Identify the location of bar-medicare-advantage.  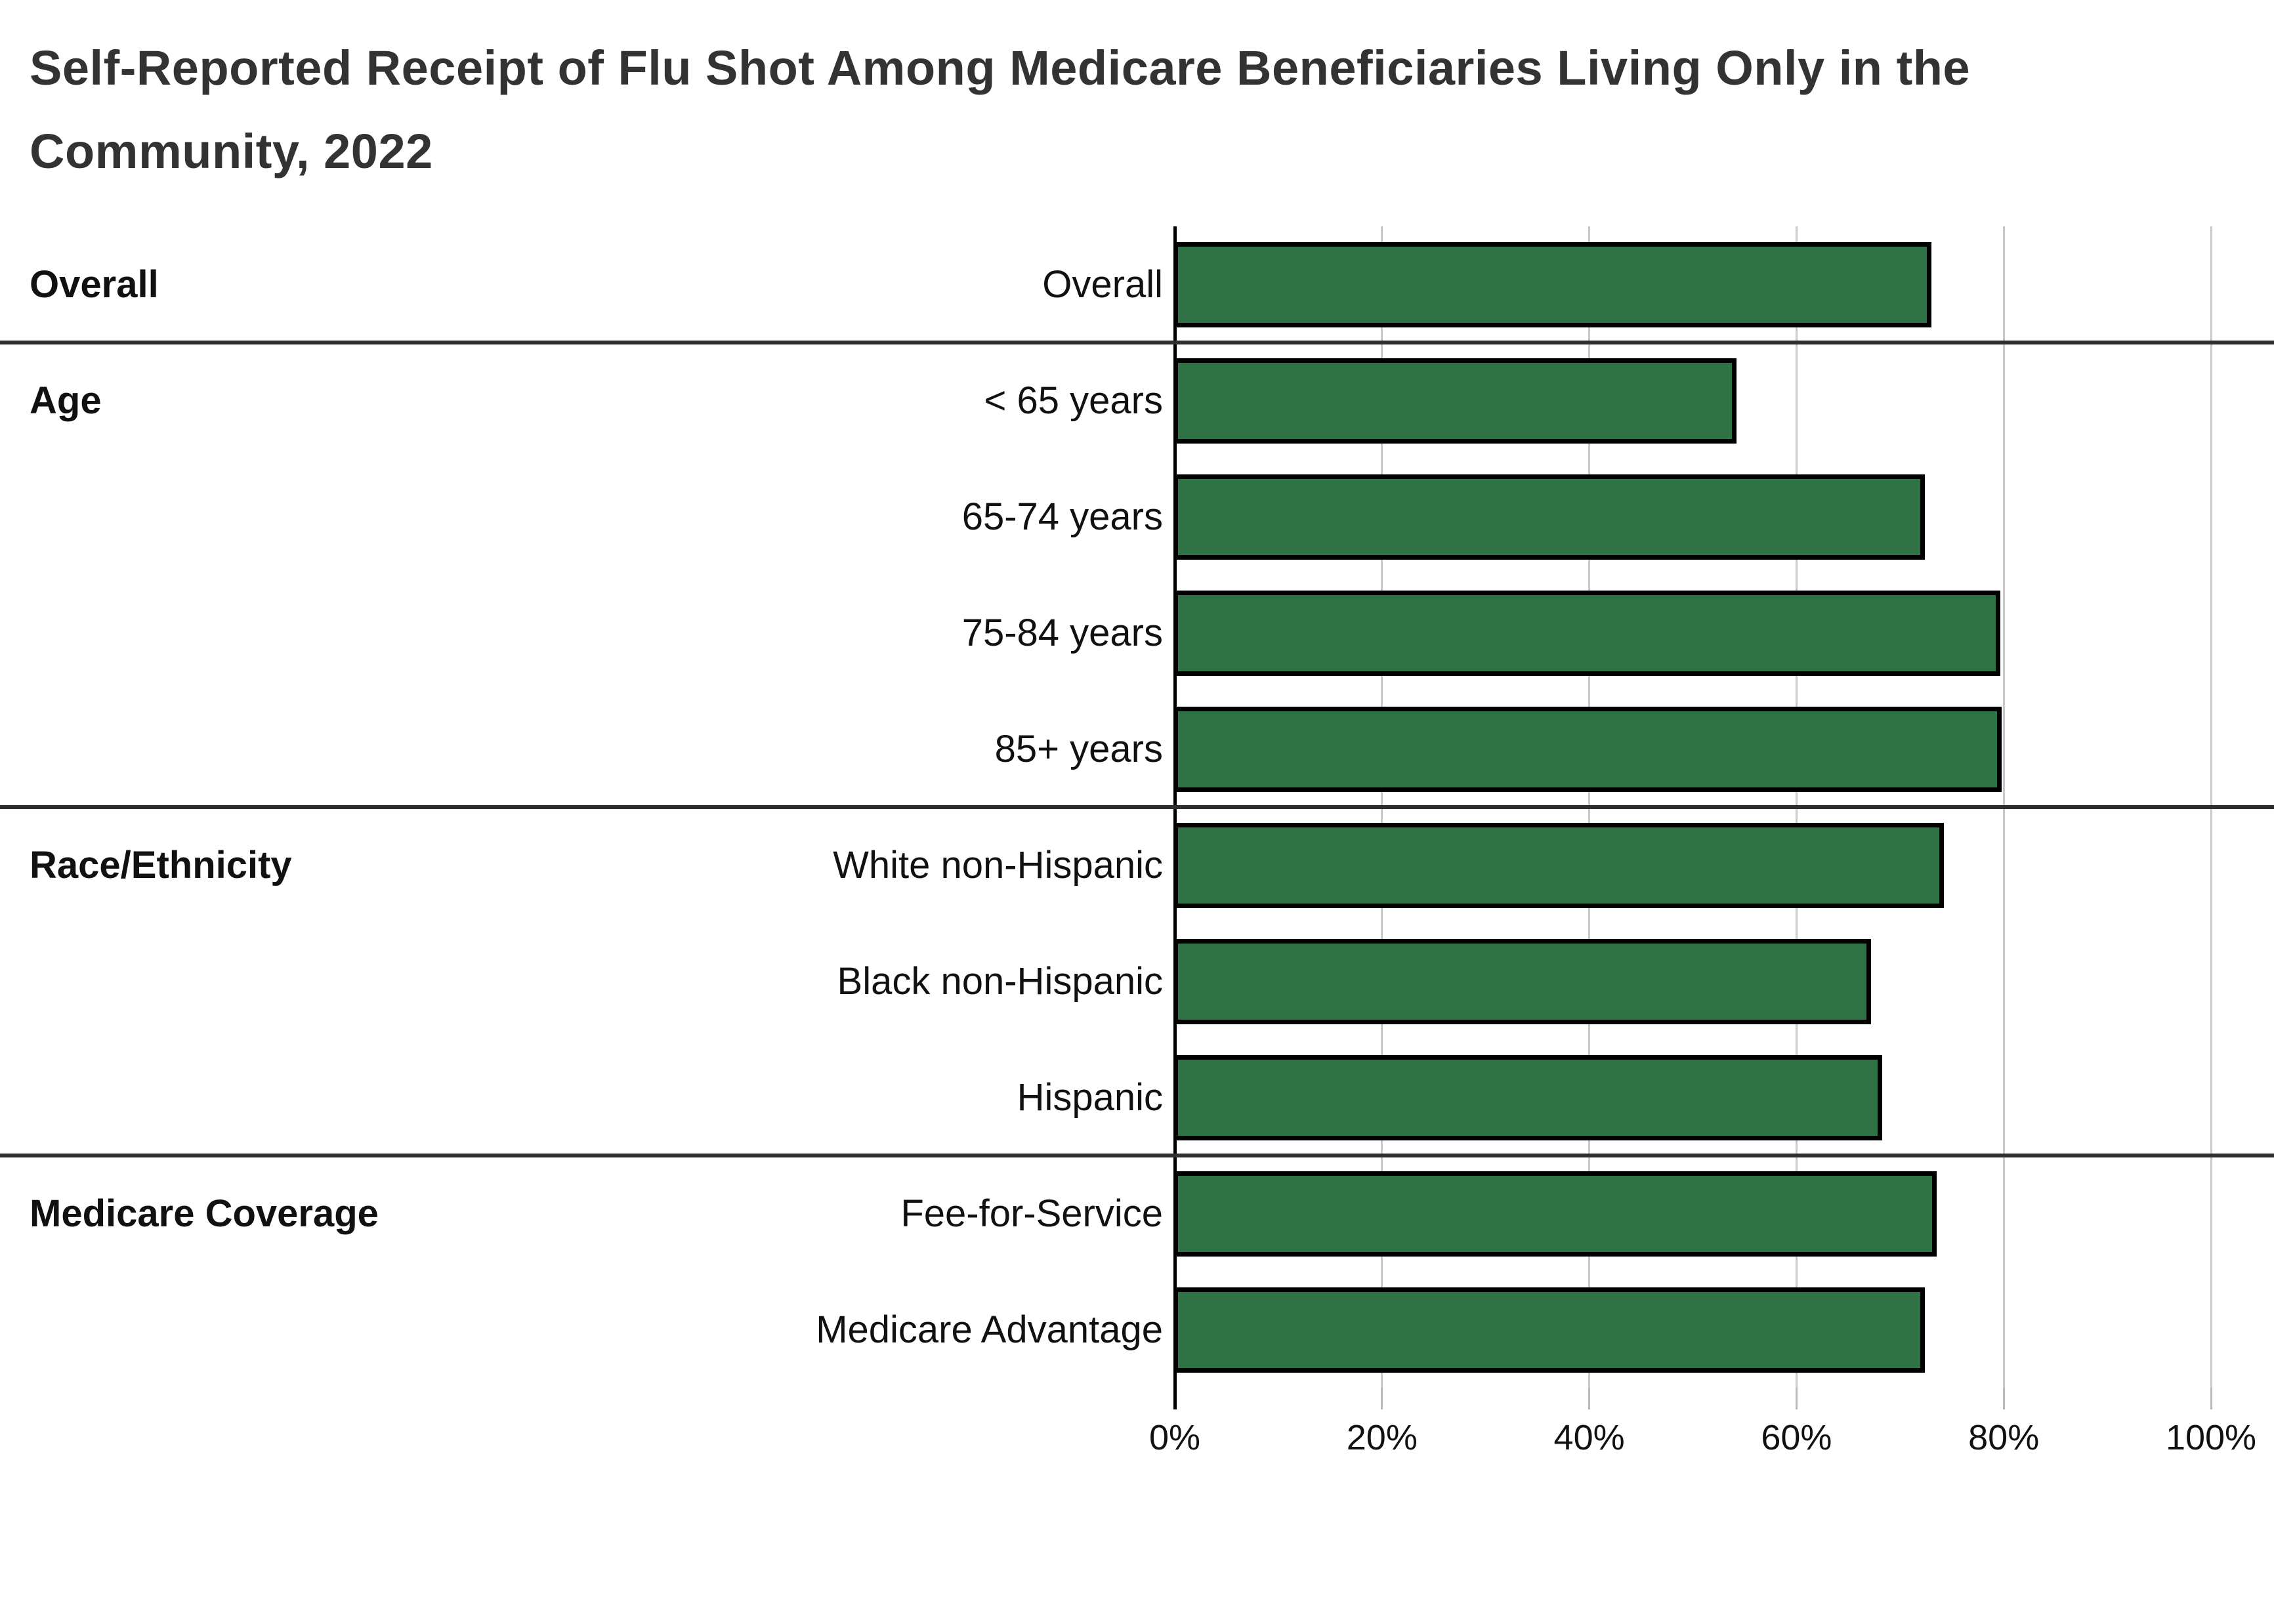
(1549, 1330).